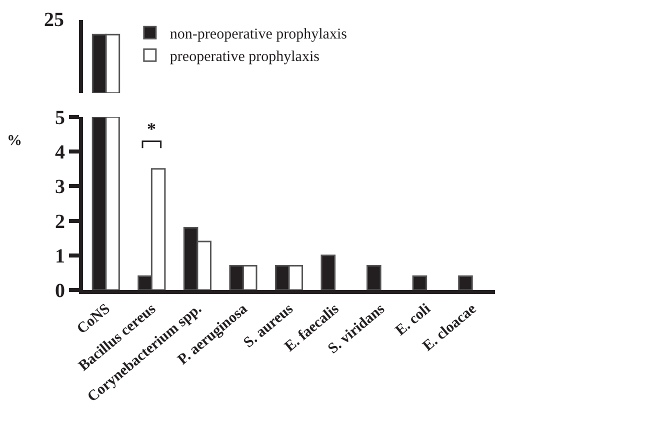 The image size is (670, 448). Describe the element at coordinates (60, 118) in the screenshot. I see `y-tick-label: 5` at that location.